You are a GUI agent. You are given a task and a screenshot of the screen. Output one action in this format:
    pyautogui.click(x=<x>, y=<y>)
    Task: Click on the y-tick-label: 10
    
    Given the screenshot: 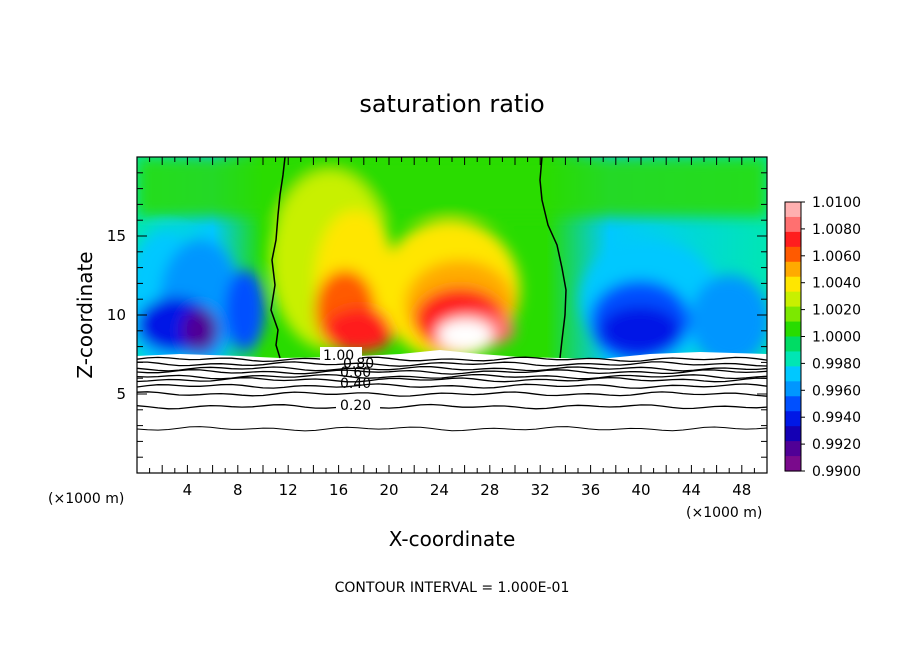 What is the action you would take?
    pyautogui.click(x=116, y=315)
    